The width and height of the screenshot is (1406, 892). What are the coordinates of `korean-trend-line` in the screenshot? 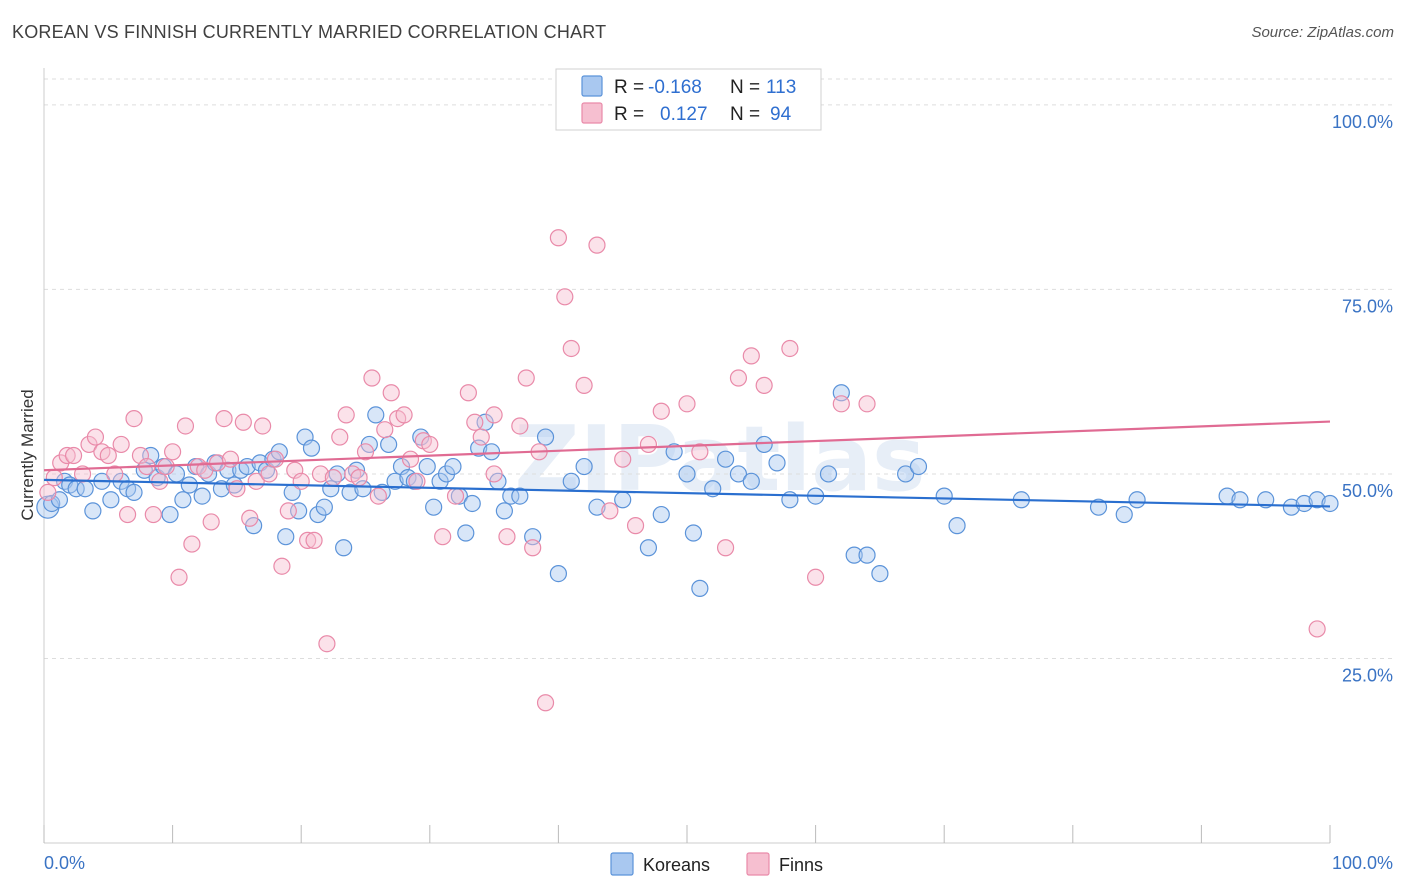 It's located at (687, 493).